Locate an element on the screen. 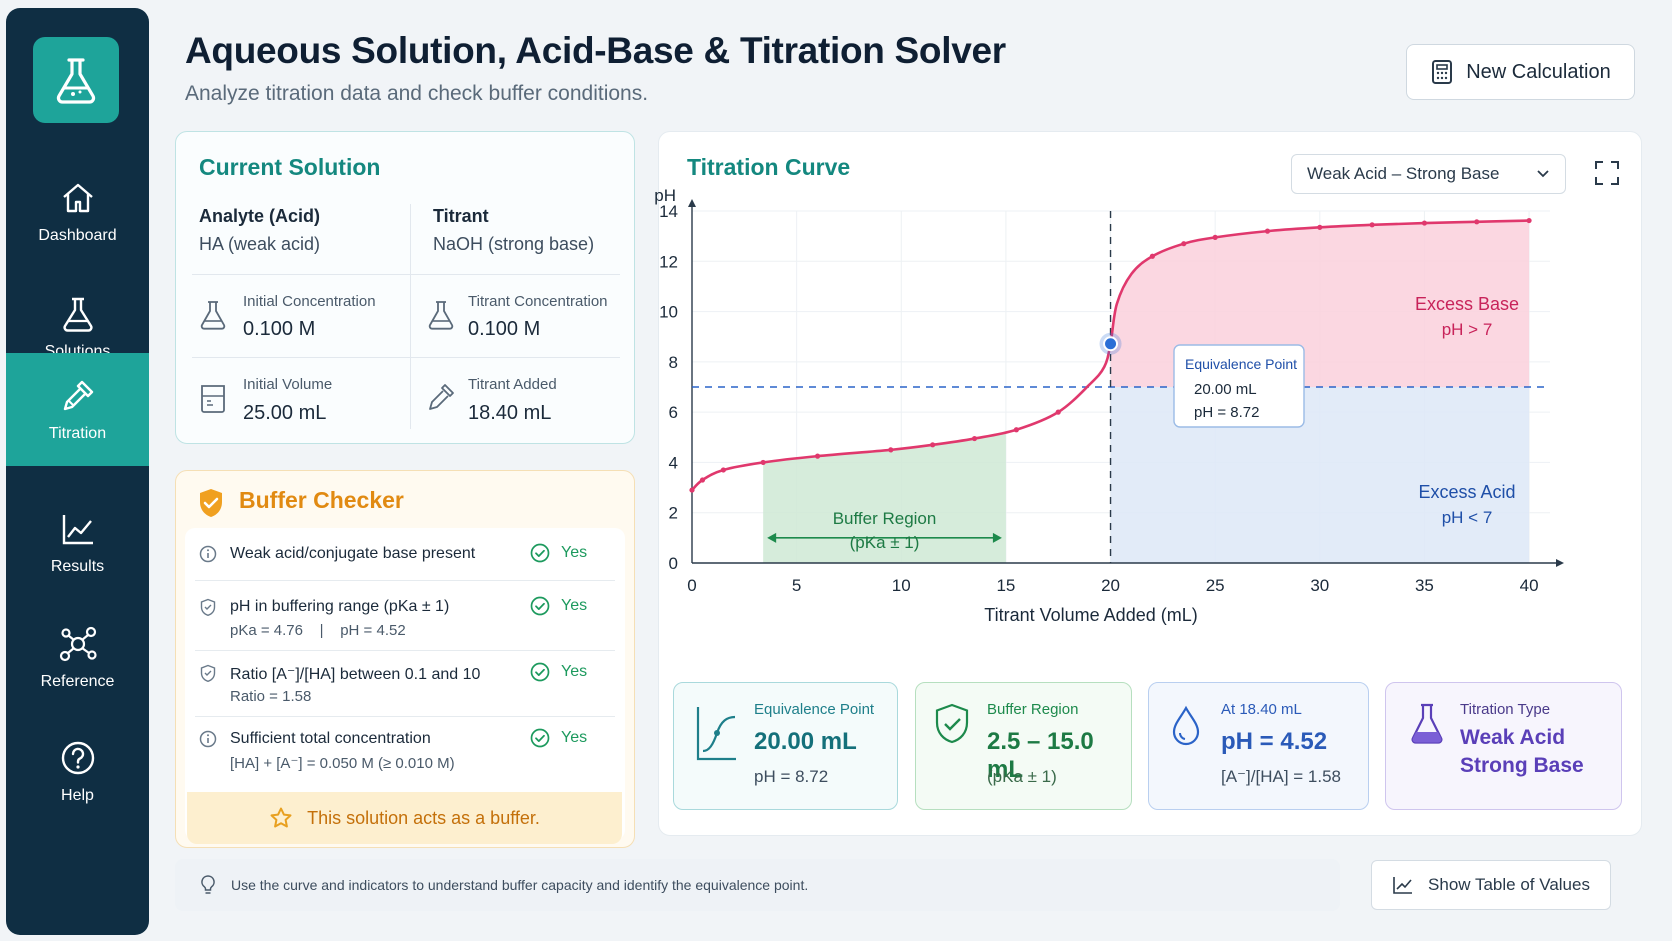  buffer-region-fill is located at coordinates (884, 497).